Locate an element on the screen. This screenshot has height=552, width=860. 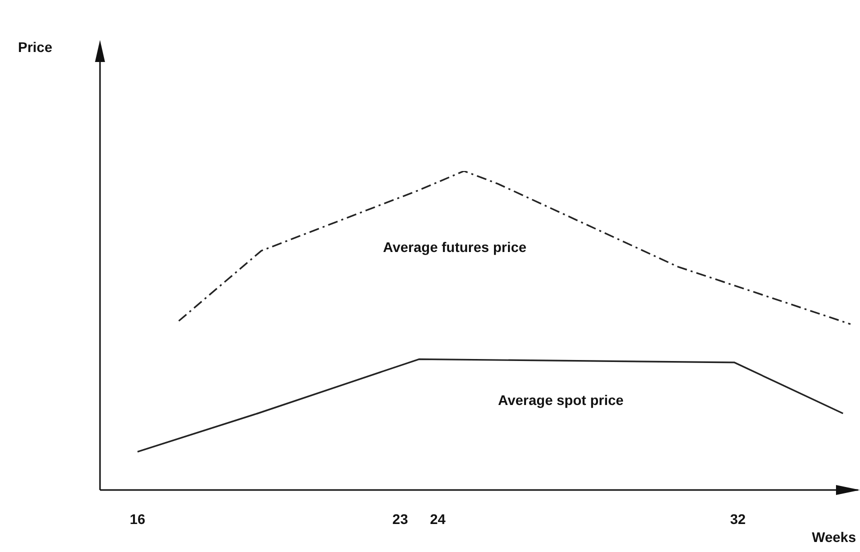
x-tick-label: 16 is located at coordinates (138, 518).